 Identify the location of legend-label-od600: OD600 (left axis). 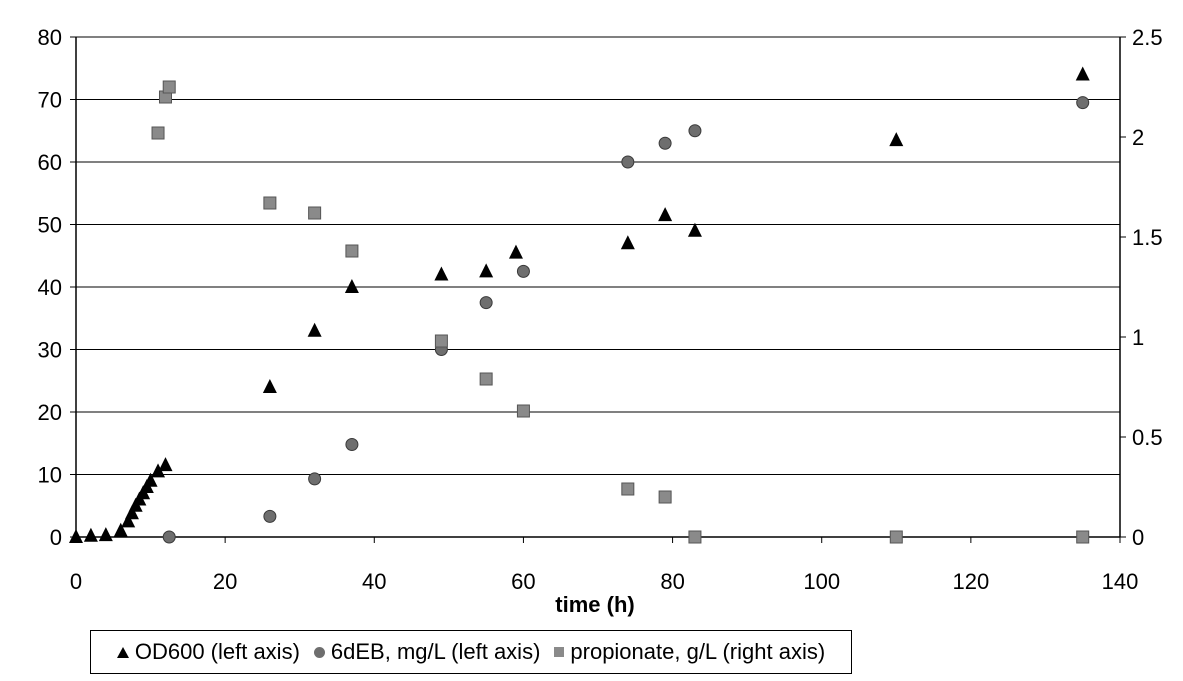
(217, 651).